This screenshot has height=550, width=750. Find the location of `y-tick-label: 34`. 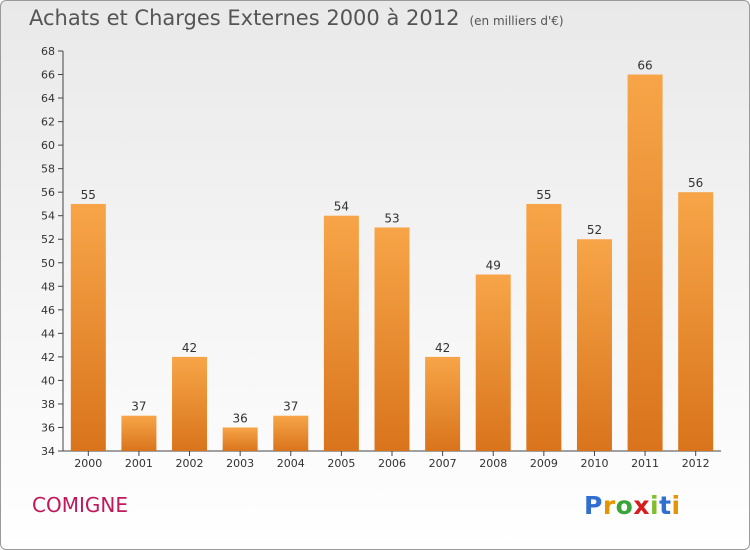

y-tick-label: 34 is located at coordinates (48, 451).